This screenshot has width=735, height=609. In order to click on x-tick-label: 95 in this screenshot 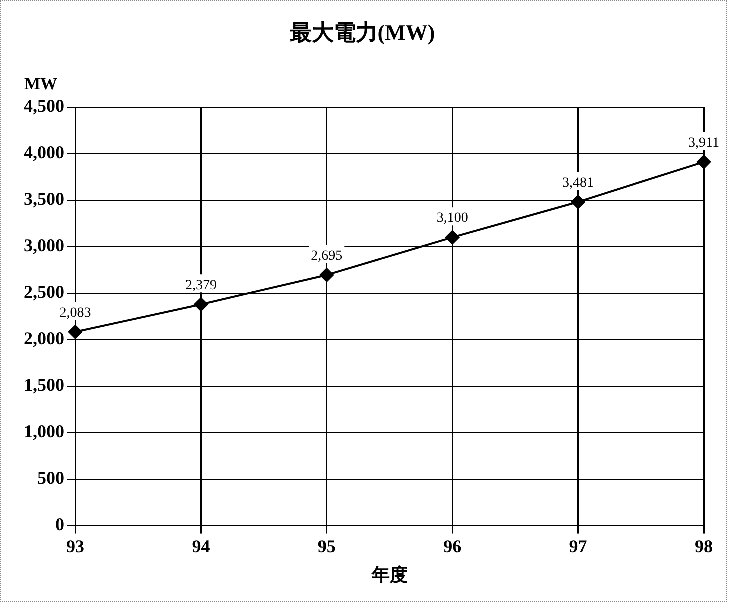, I will do `click(327, 546)`.